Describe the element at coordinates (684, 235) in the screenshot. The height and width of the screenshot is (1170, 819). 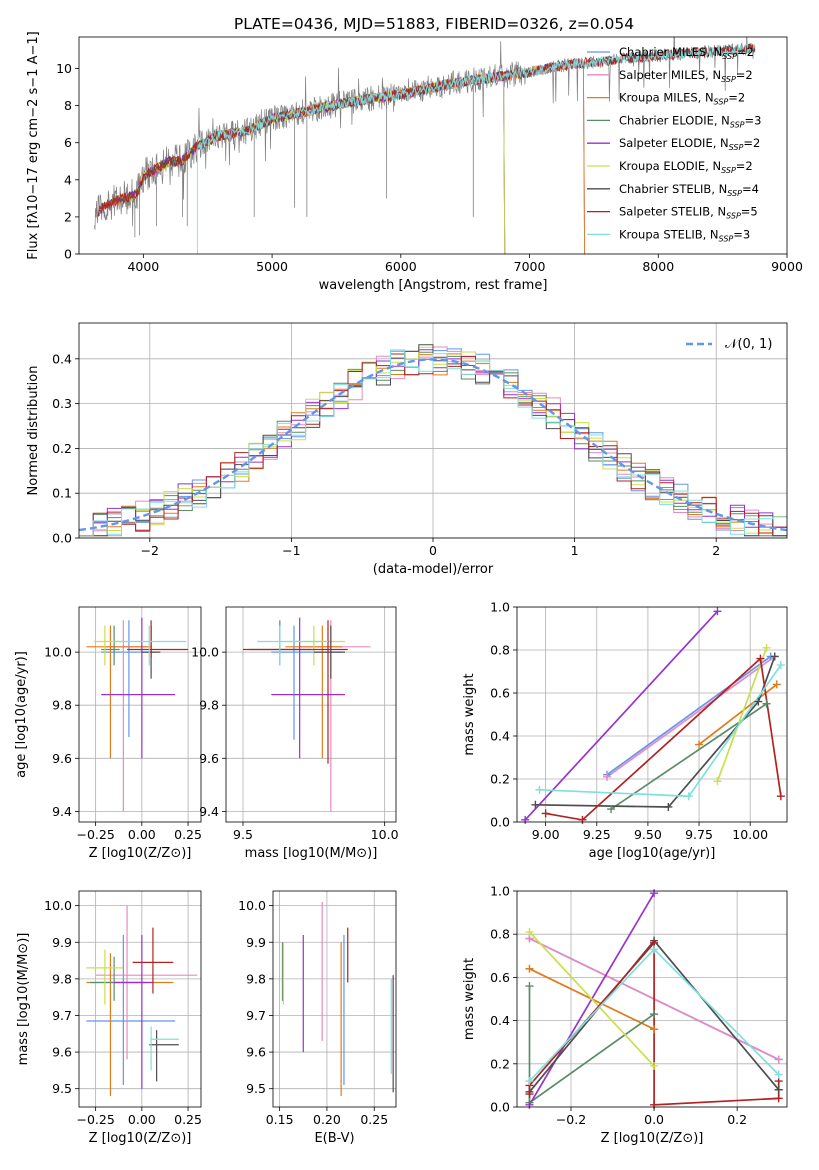
I see `legend-entry-kroupa-stelib: Kroupa STELIB, NSSP=3` at that location.